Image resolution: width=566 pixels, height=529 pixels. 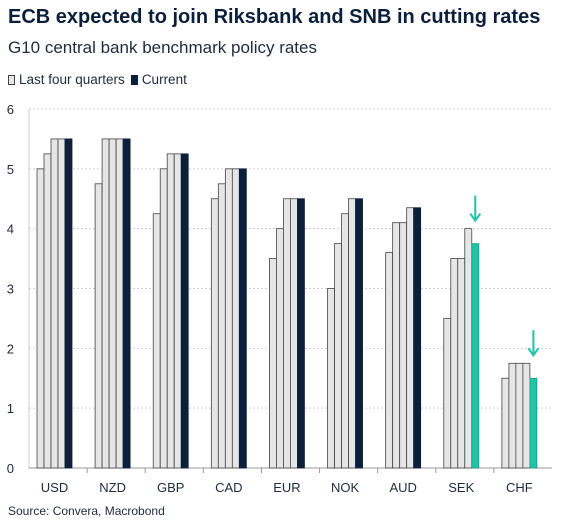 I want to click on legend-label-past: Last four quarters, so click(x=72, y=79).